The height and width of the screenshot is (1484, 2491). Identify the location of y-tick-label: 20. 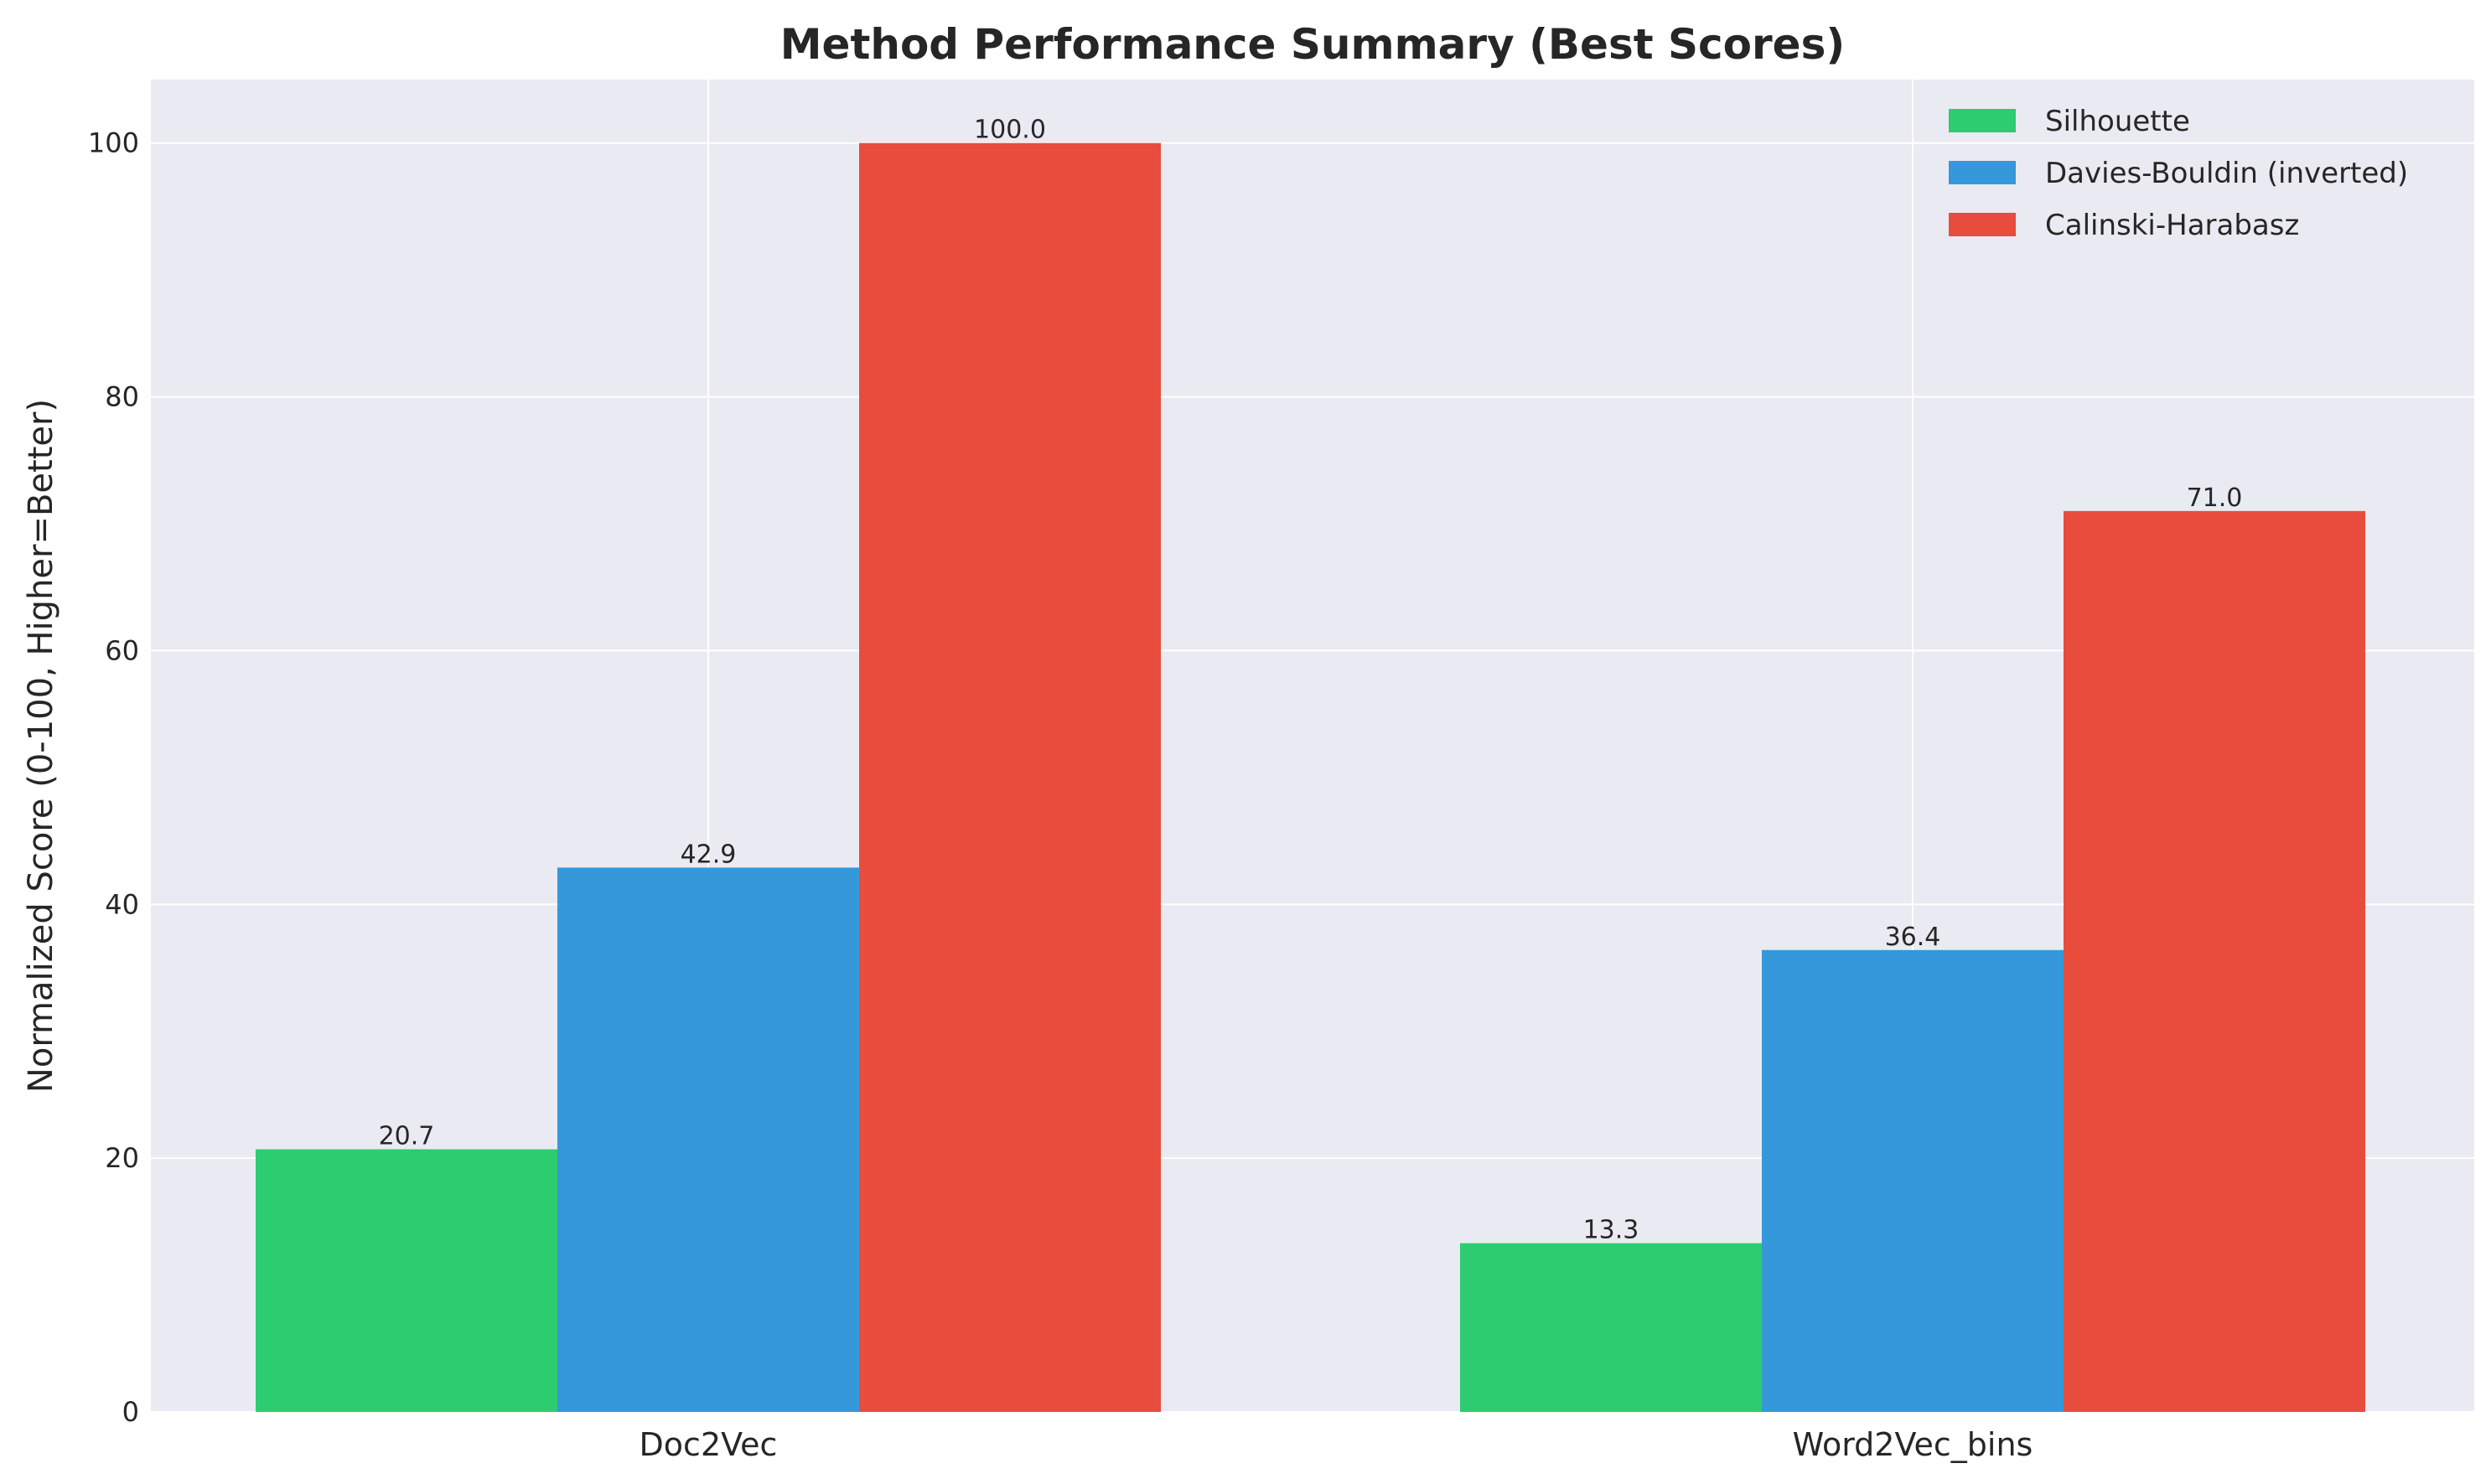
(122, 1158).